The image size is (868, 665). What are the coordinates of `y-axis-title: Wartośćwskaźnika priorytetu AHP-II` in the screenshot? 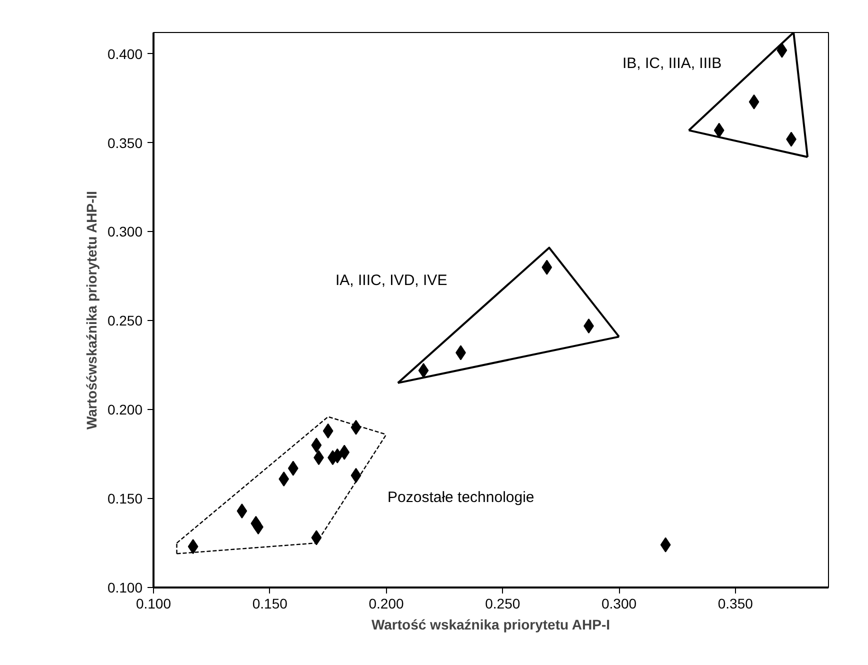 It's located at (91, 310).